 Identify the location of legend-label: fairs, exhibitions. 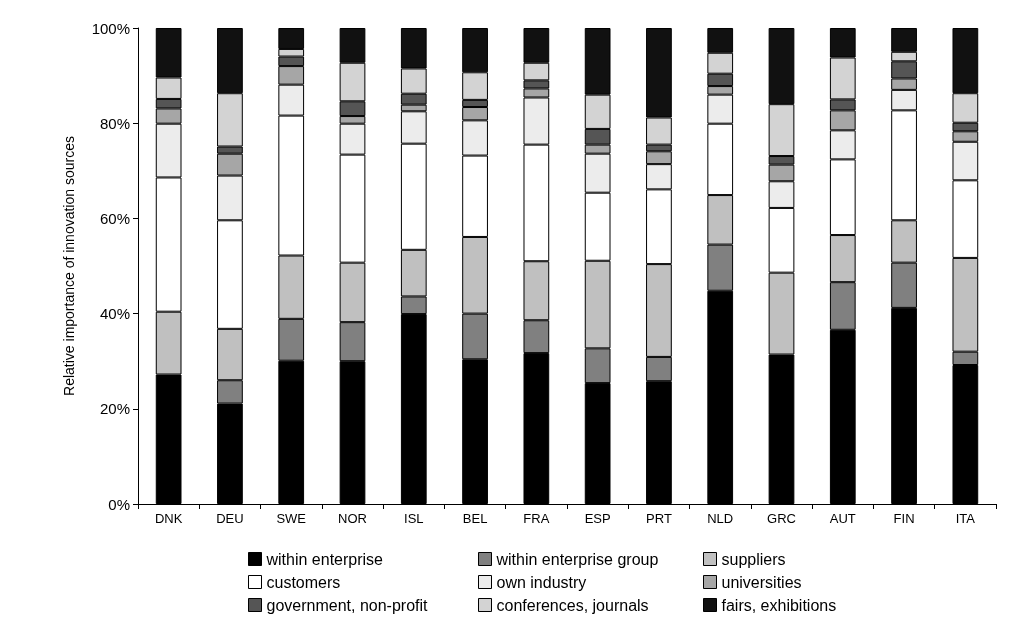
(779, 605).